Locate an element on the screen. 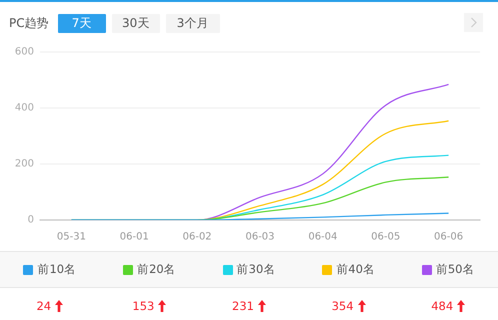 The height and width of the screenshot is (320, 498). text: 7天 is located at coordinates (82, 23).